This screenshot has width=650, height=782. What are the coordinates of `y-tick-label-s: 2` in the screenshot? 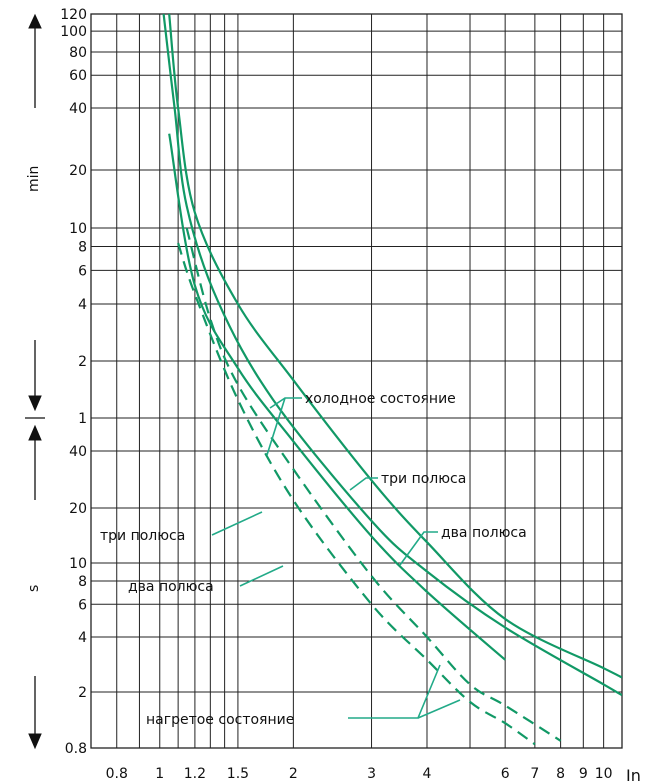 It's located at (82, 693).